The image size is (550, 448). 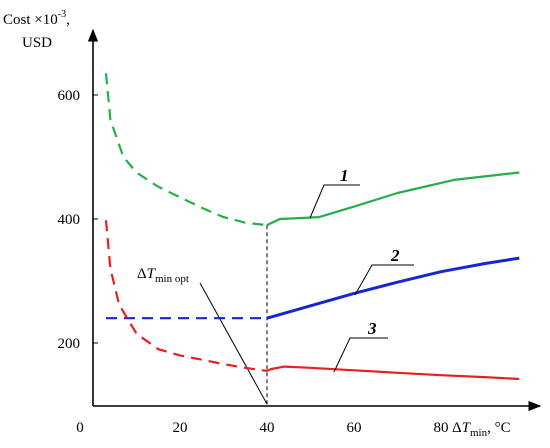 I want to click on y-ticks: 200 400 600, so click(x=78, y=220).